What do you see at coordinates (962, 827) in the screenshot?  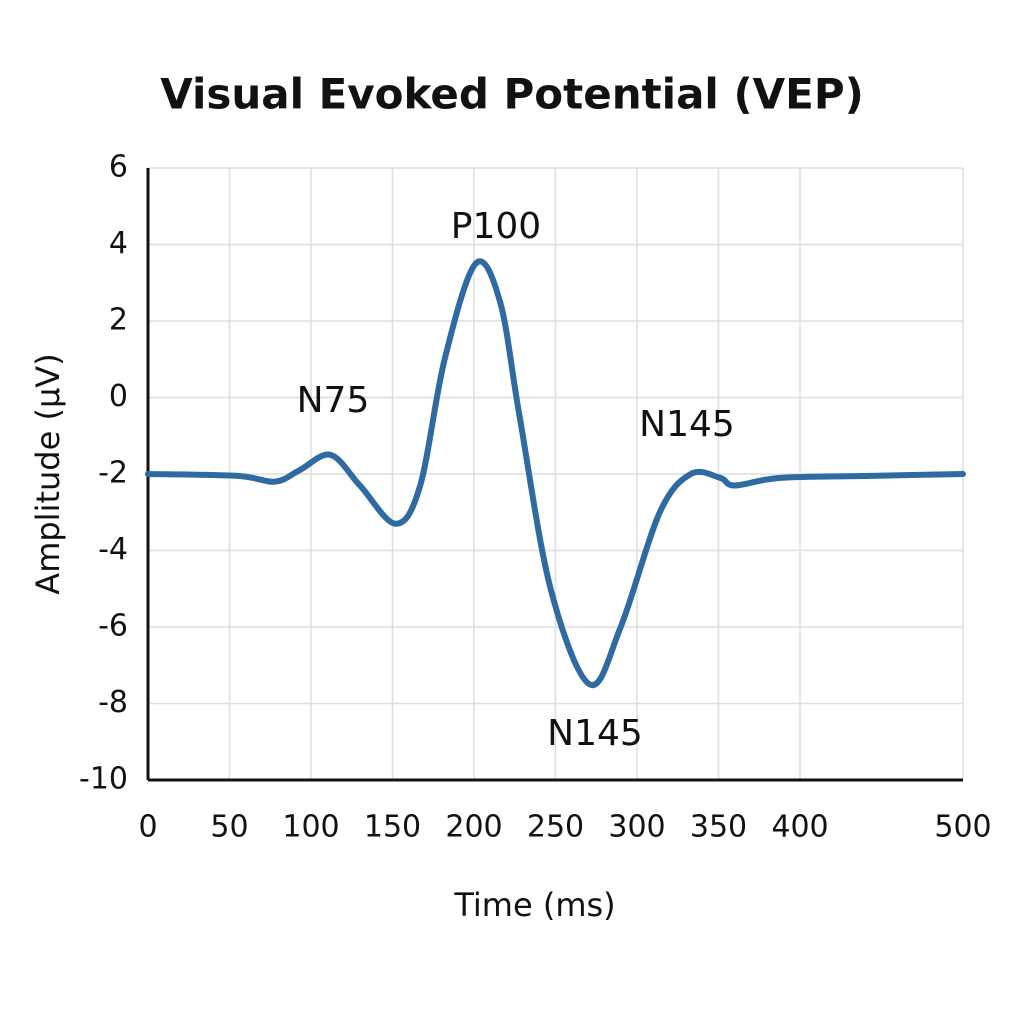 I see `x-tick-label: 500` at bounding box center [962, 827].